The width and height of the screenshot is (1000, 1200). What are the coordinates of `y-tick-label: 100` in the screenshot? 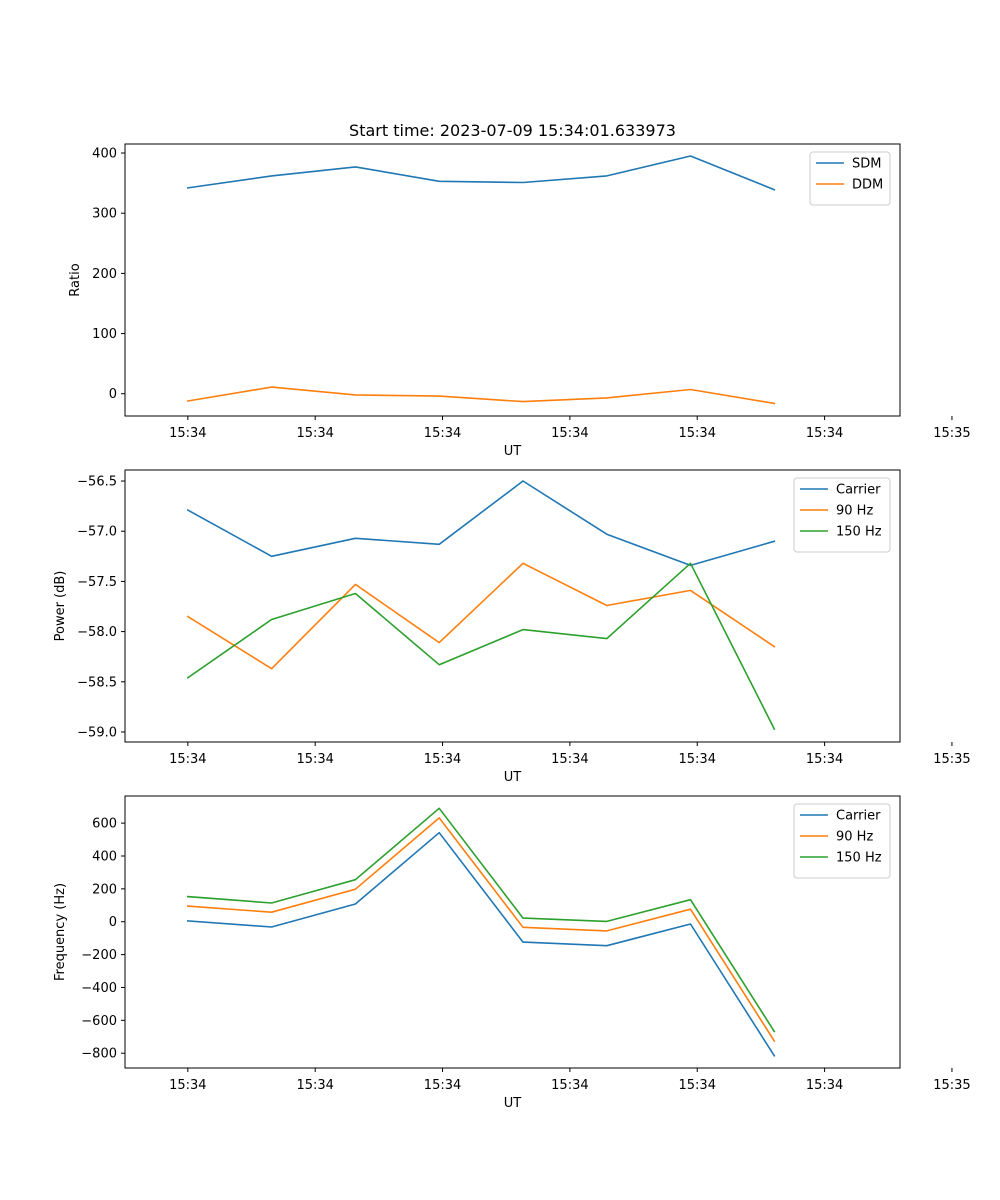 It's located at (104, 334).